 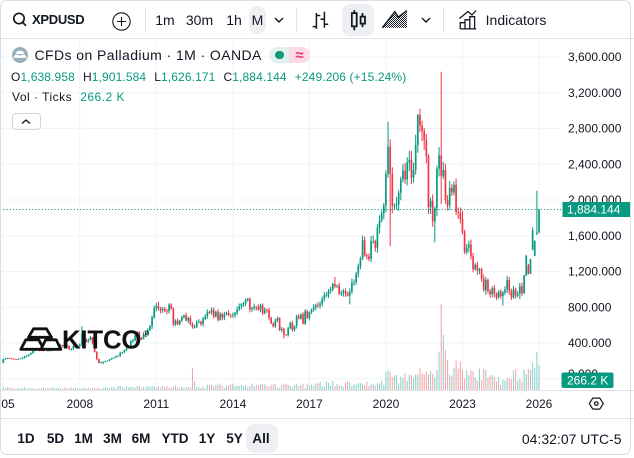 I want to click on svg-text: 2,800.000, so click(x=595, y=129).